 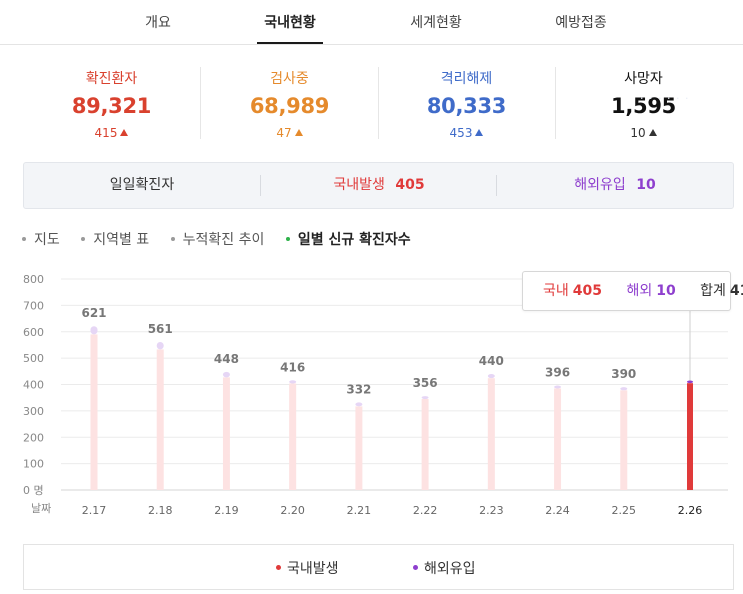 I want to click on daily-overseas-value: 10, so click(x=646, y=185).